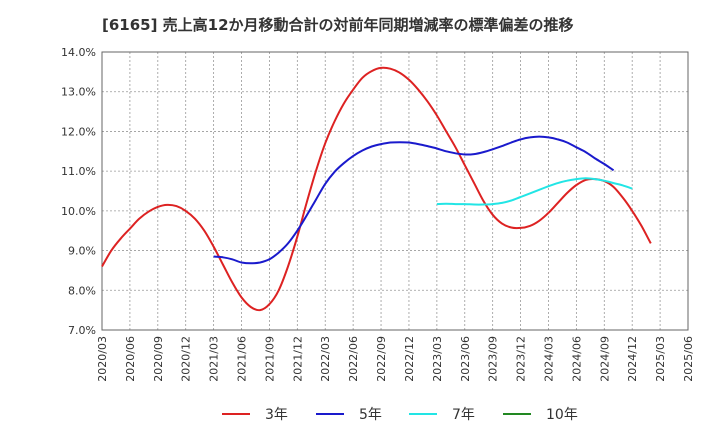 This screenshot has height=440, width=720. What do you see at coordinates (78, 52) in the screenshot?
I see `y-tick-label: 14.0%` at bounding box center [78, 52].